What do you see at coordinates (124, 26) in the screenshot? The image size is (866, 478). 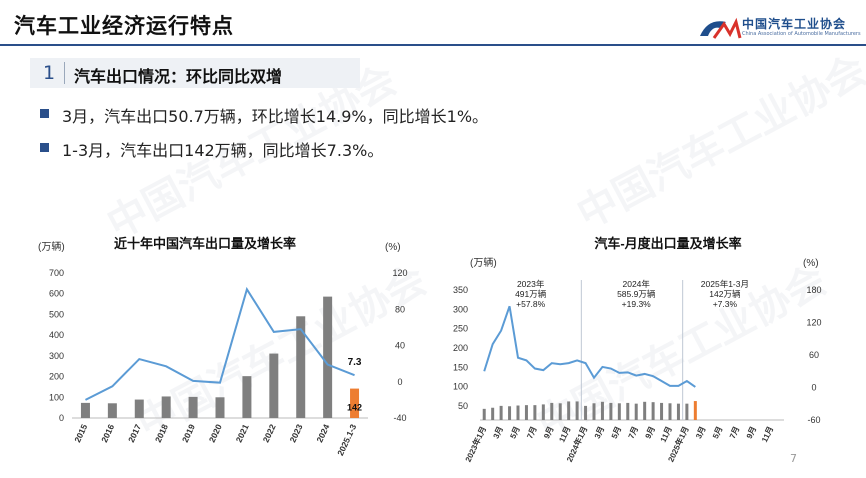 I see `page-title: 汽车工业经济运行特点` at bounding box center [124, 26].